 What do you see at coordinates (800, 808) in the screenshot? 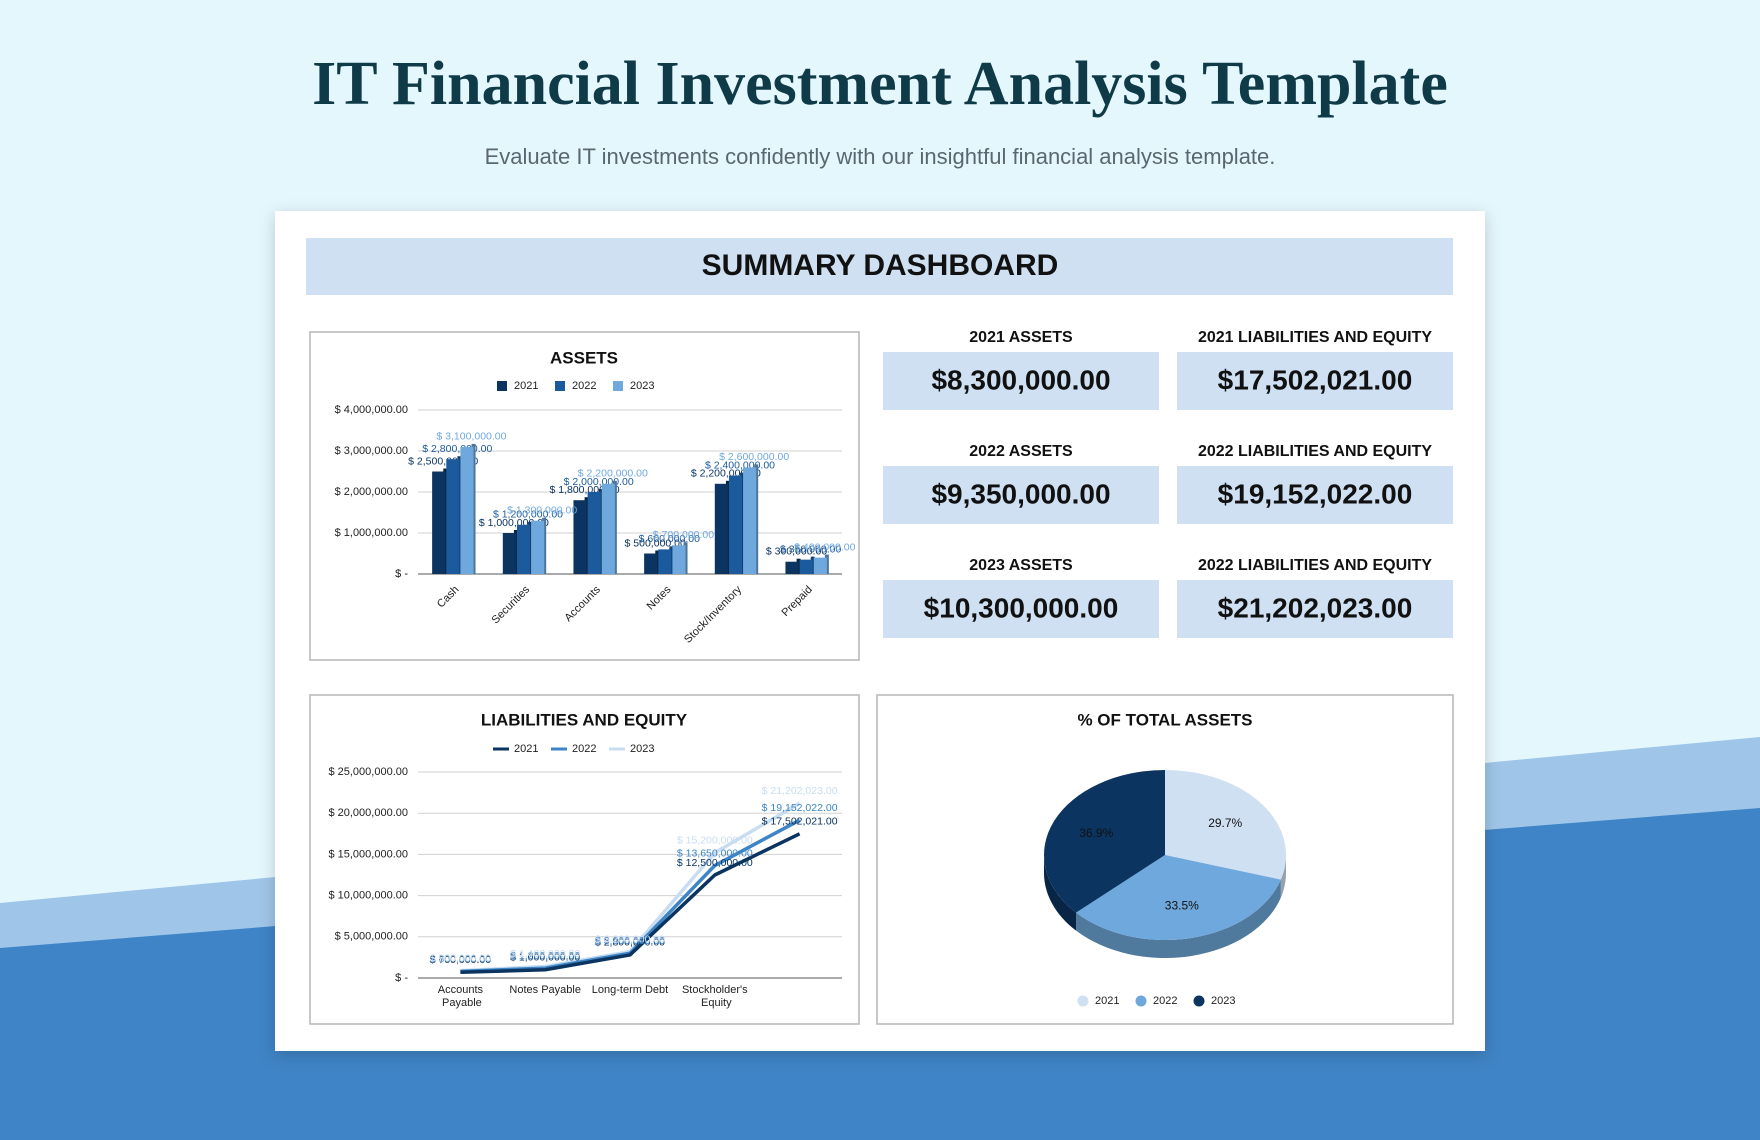
I see `data-label: $ 19,152,022.00` at bounding box center [800, 808].